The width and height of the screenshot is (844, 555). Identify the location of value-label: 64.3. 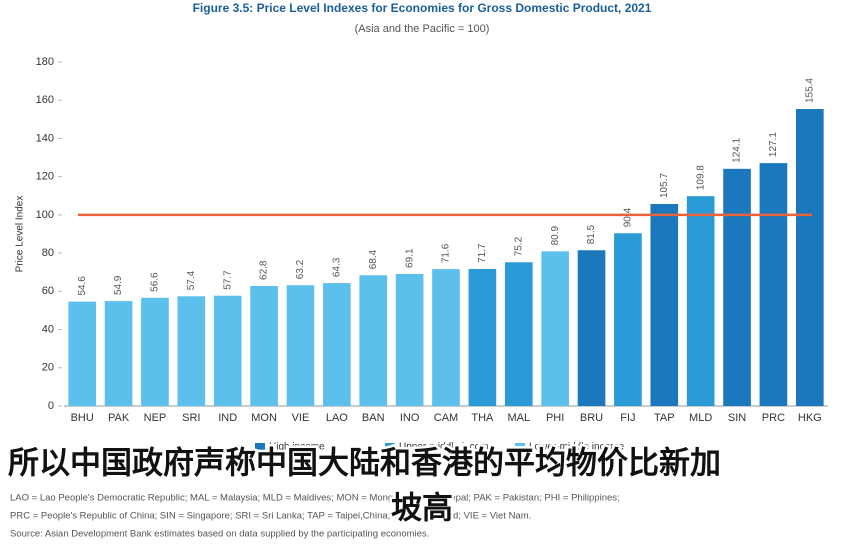
(336, 267).